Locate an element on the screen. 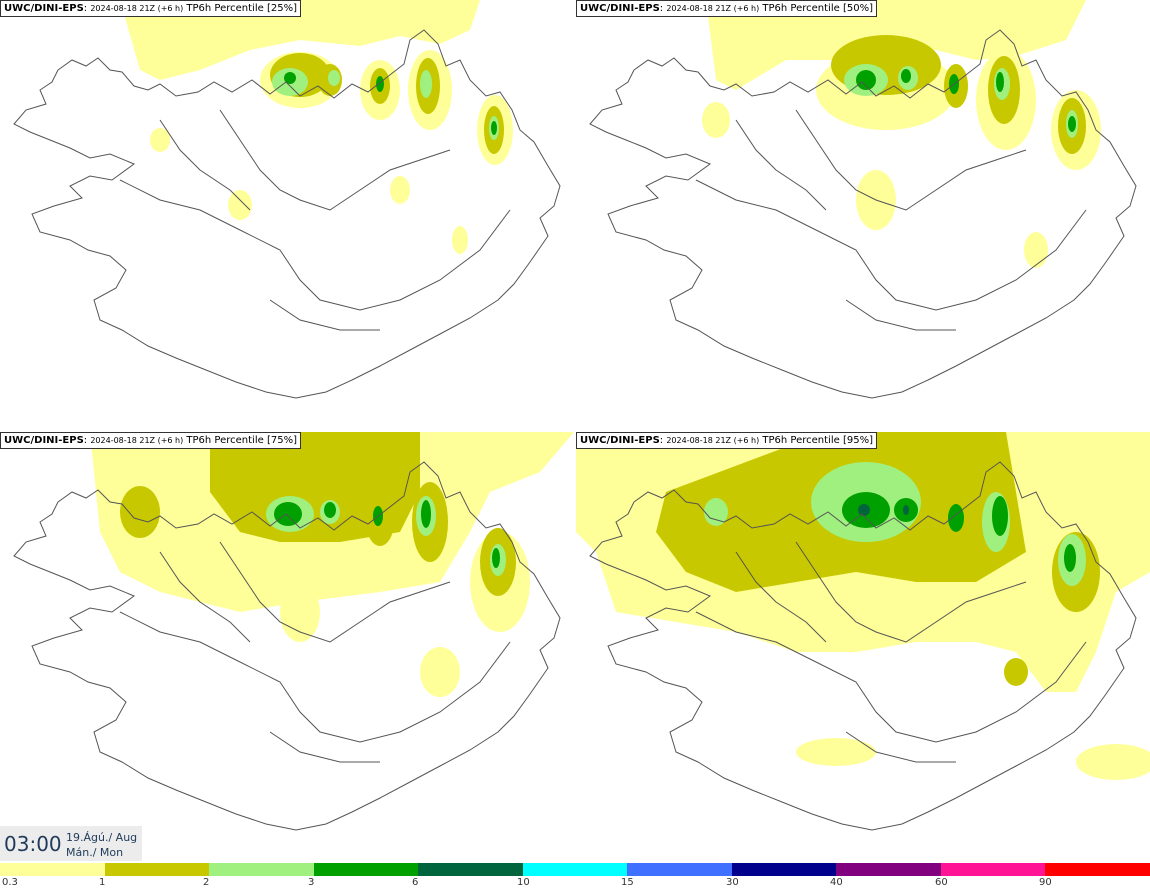  color-scale-ticks: 0.3 1 2 3 6 10 15 30 40 60 90 is located at coordinates (575, 884).